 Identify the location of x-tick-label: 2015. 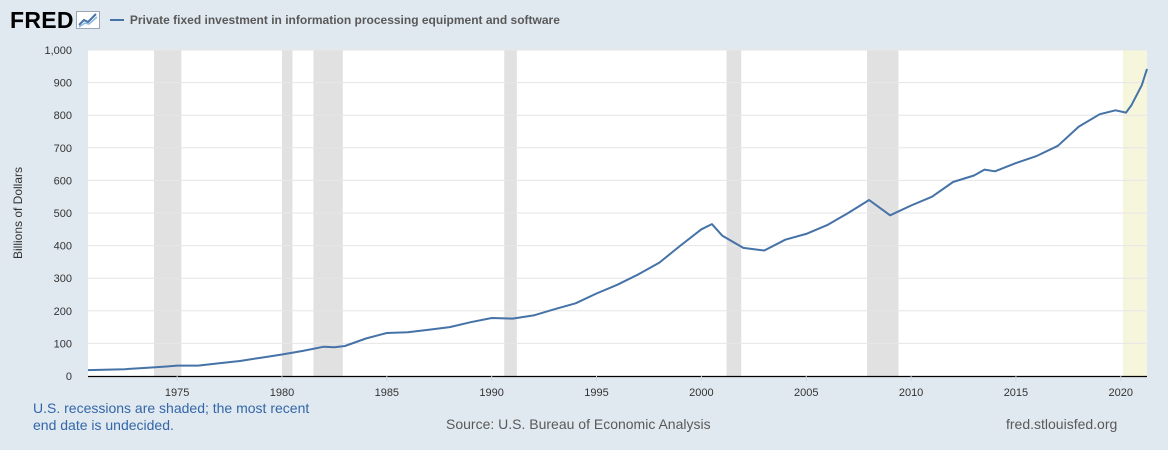
(1016, 393).